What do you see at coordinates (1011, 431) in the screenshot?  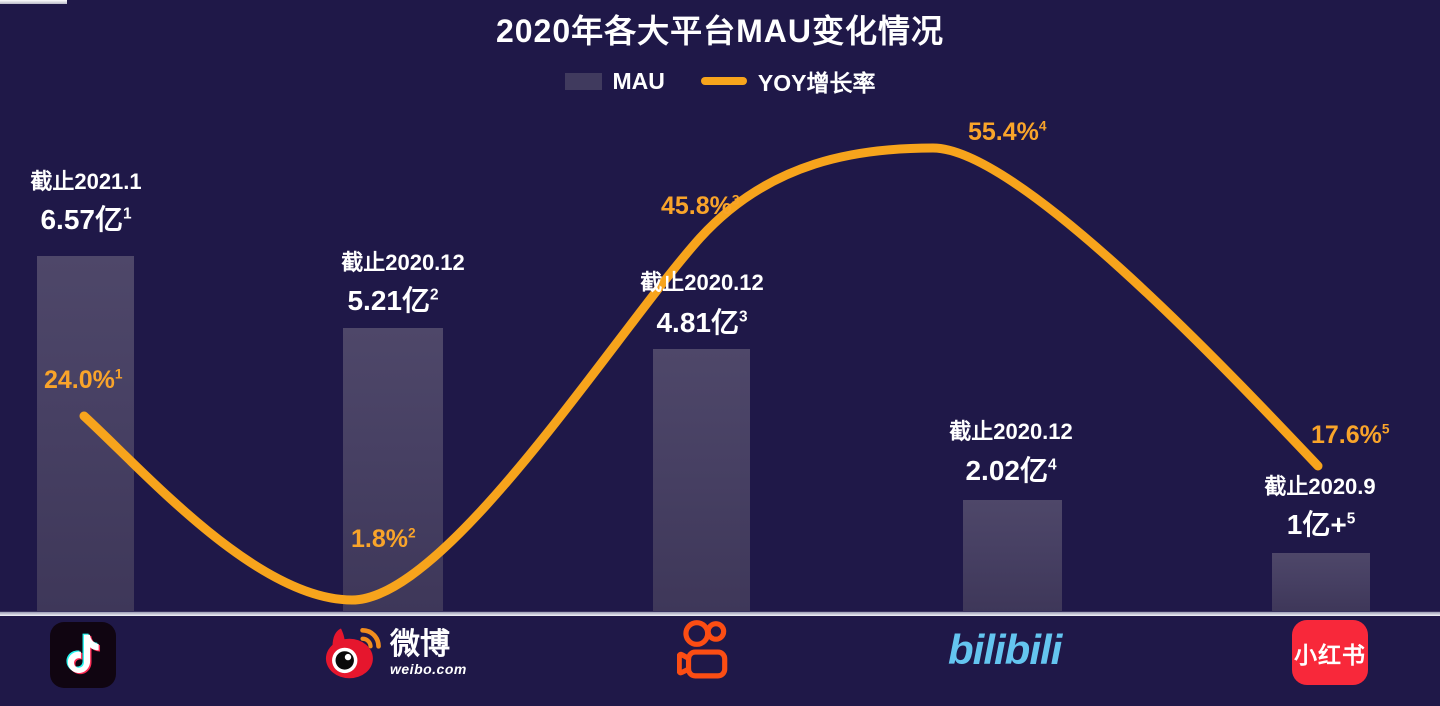 I see `asof-label-bilibili: 截止2020.12` at bounding box center [1011, 431].